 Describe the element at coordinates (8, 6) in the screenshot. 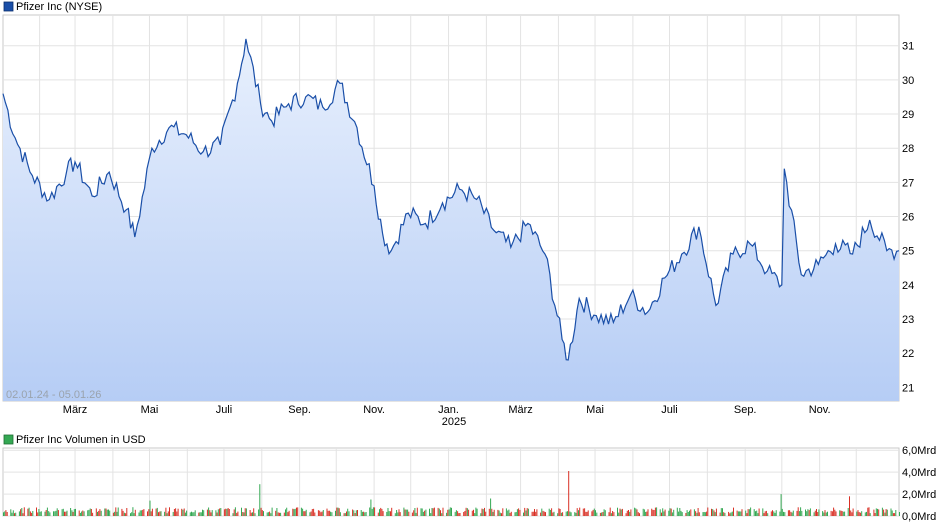

I see `price-legend-swatch` at that location.